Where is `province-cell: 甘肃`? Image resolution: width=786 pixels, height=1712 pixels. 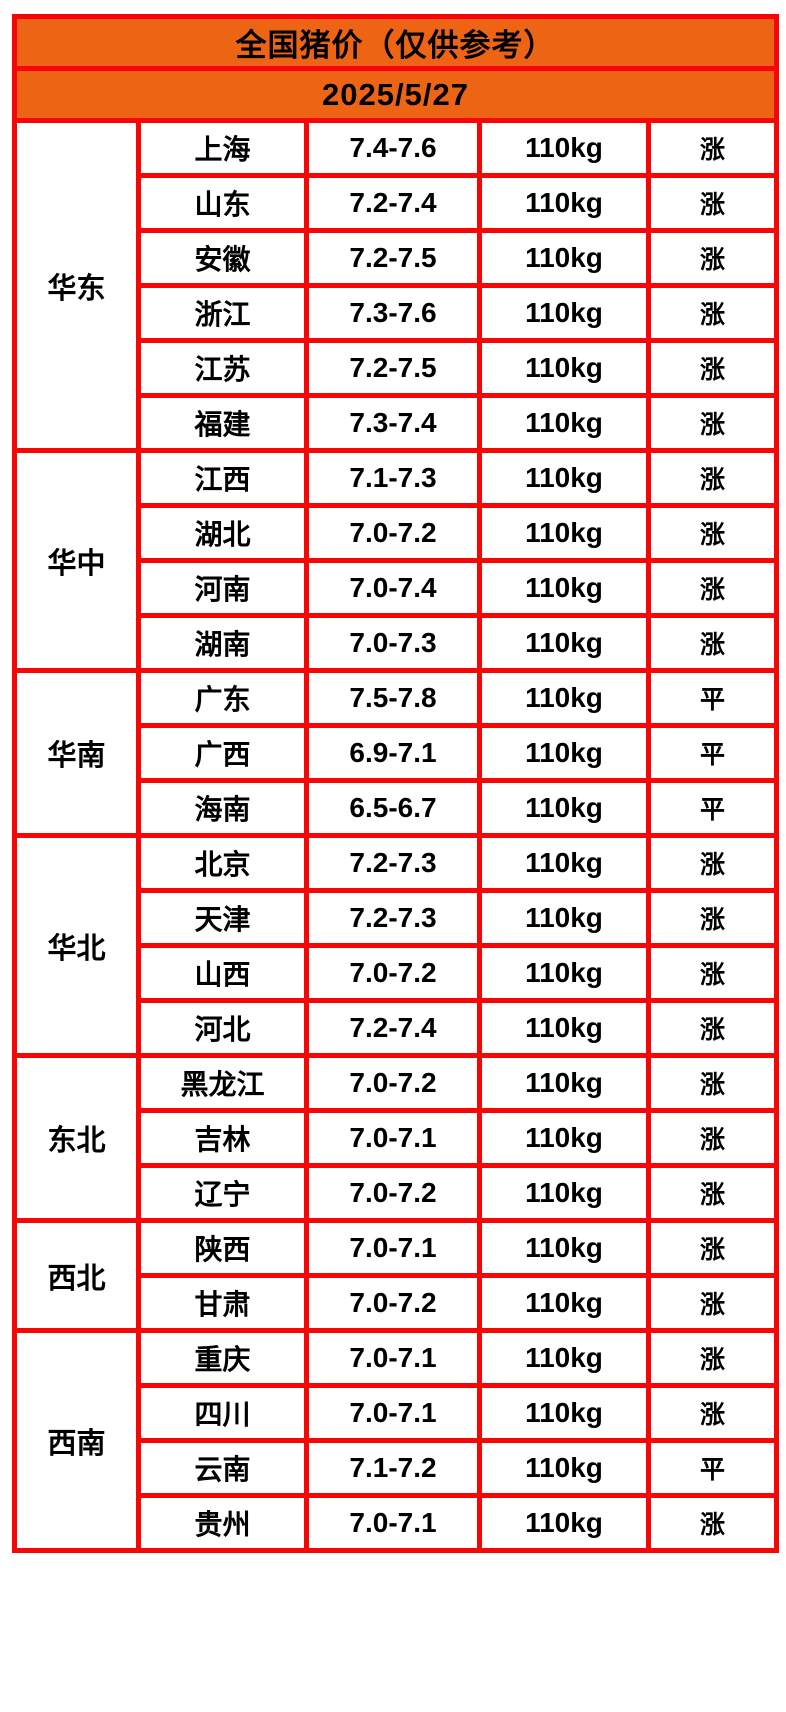
province-cell: 甘肃 is located at coordinates (222, 1303).